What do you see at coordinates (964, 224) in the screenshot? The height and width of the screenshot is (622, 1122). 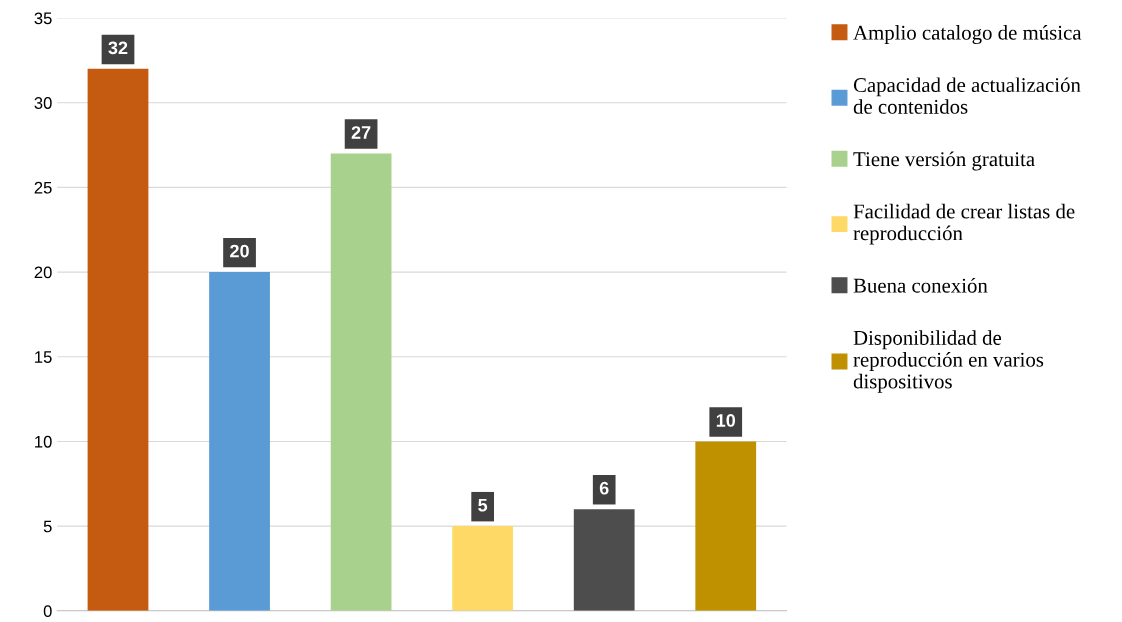 I see `legend-label: Facilidad de crear listas de reproducción` at bounding box center [964, 224].